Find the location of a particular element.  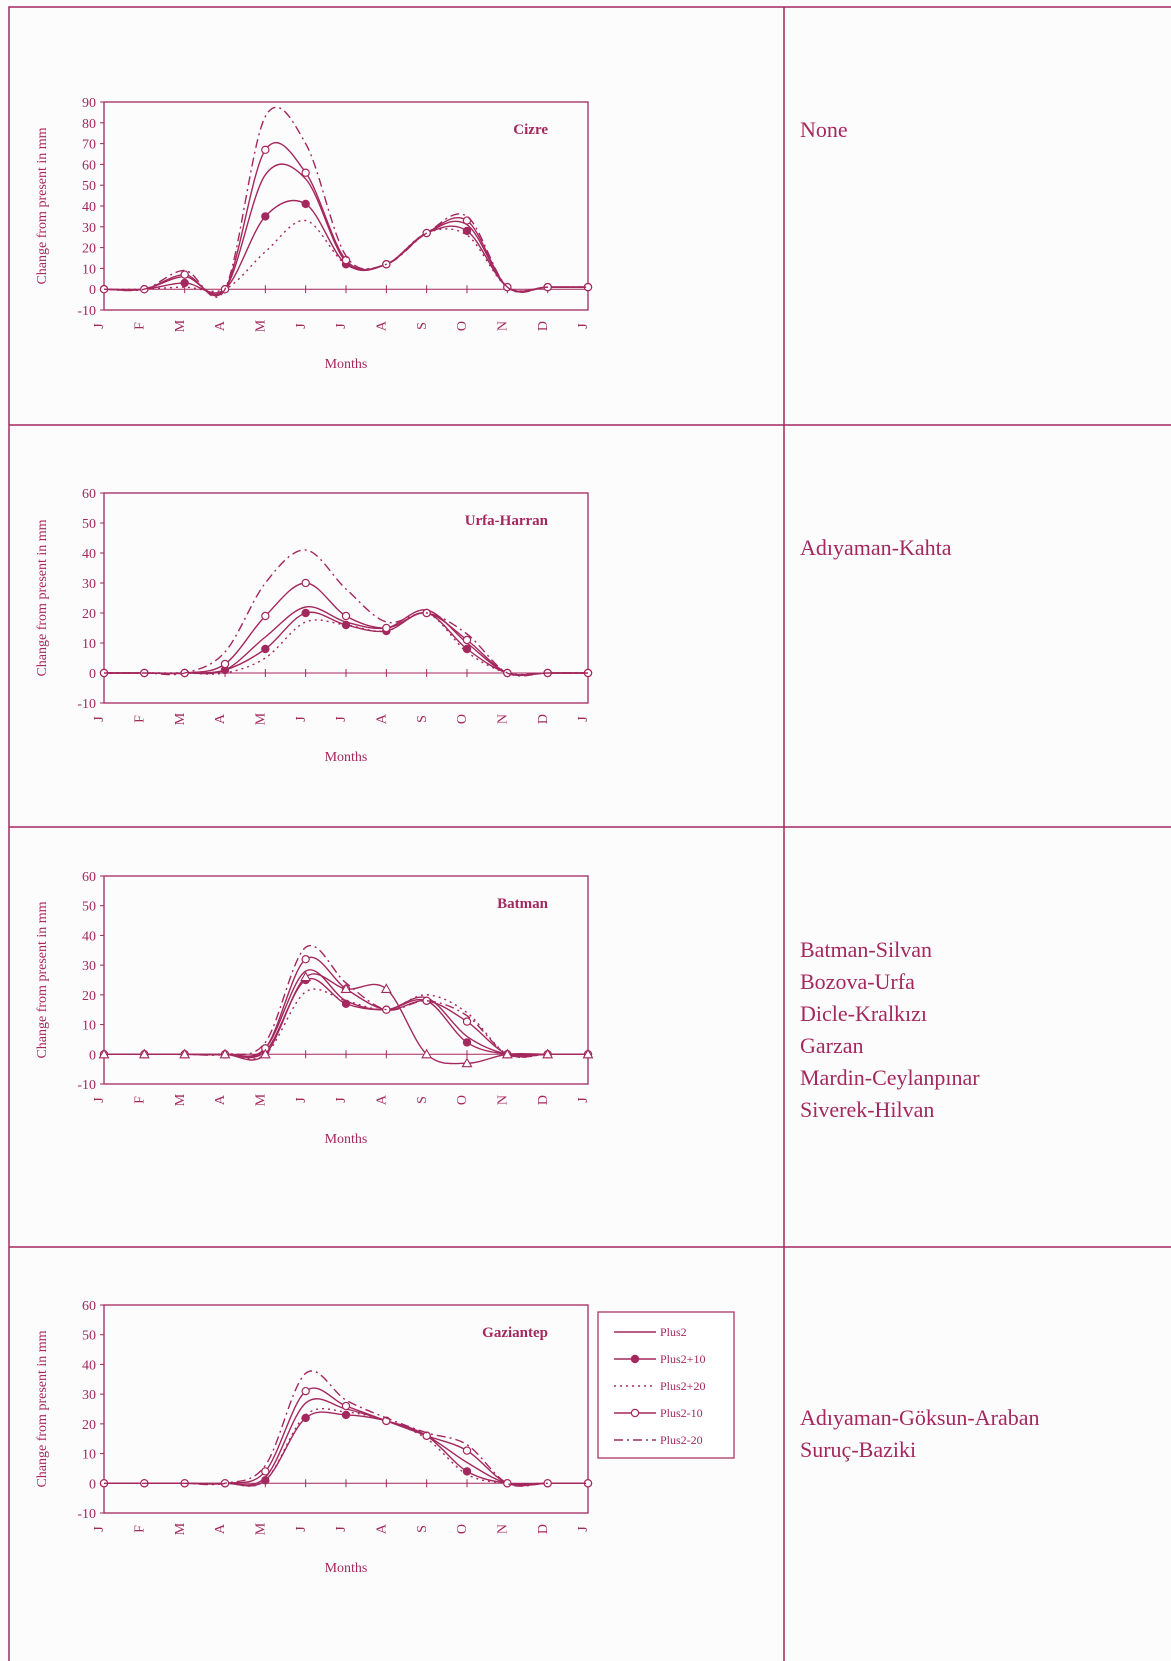

region-name: Bozova-Urfa is located at coordinates (857, 981).